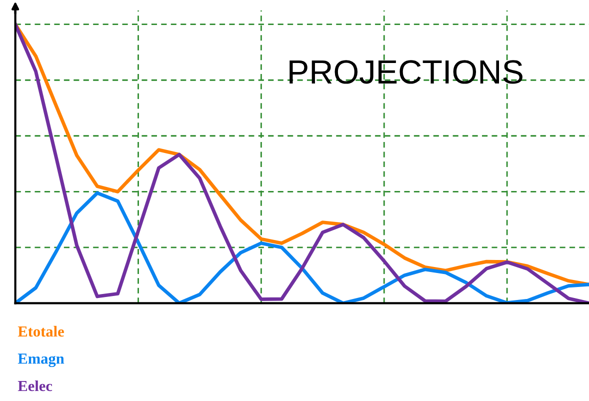 Image resolution: width=589 pixels, height=401 pixels. I want to click on text: Eelec, so click(35, 386).